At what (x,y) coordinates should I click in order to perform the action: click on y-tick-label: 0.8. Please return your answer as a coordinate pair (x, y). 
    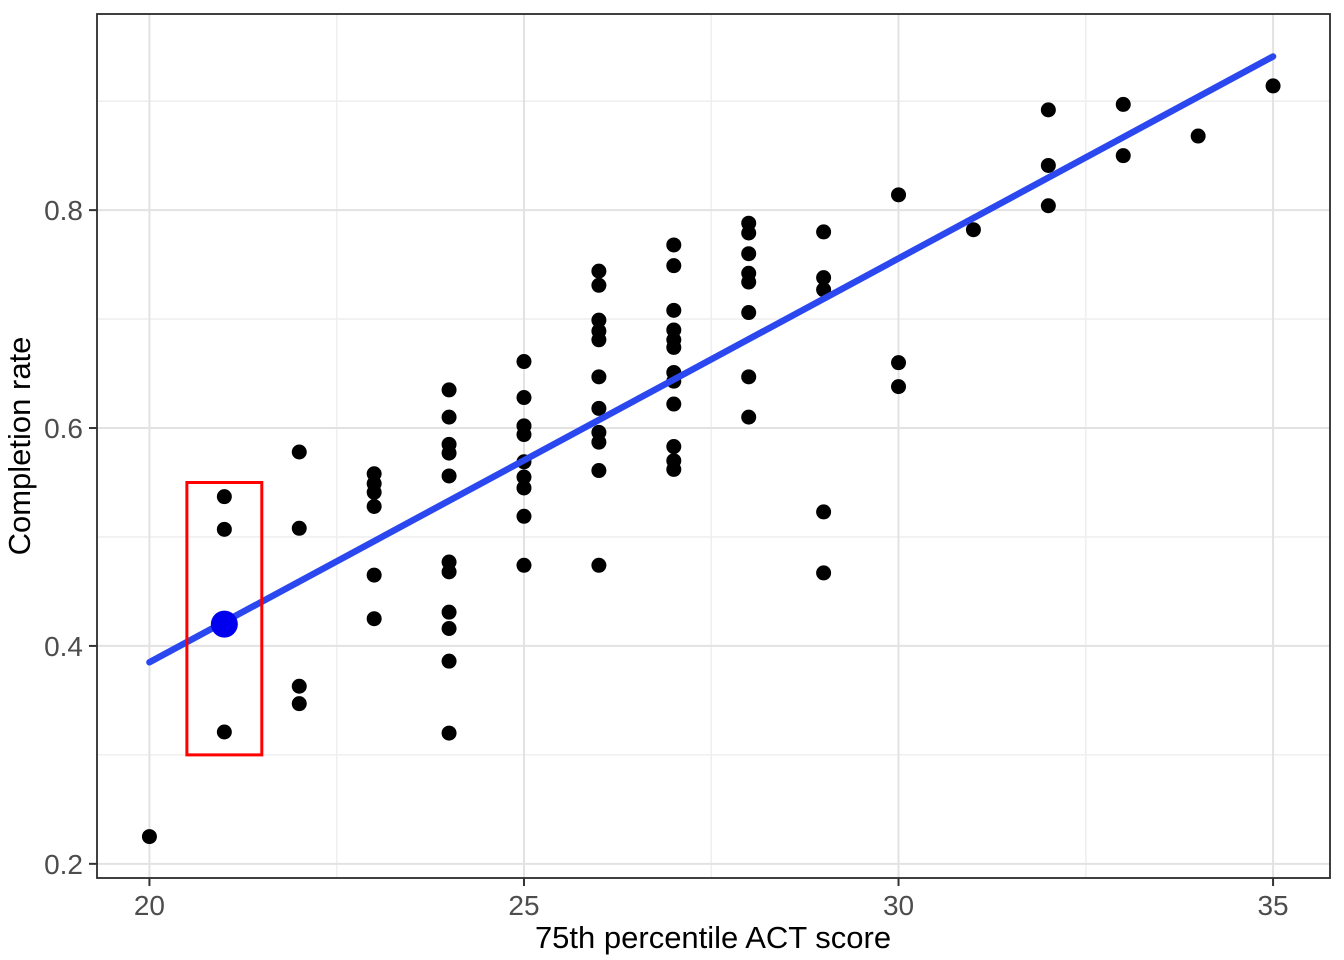
    Looking at the image, I should click on (63, 210).